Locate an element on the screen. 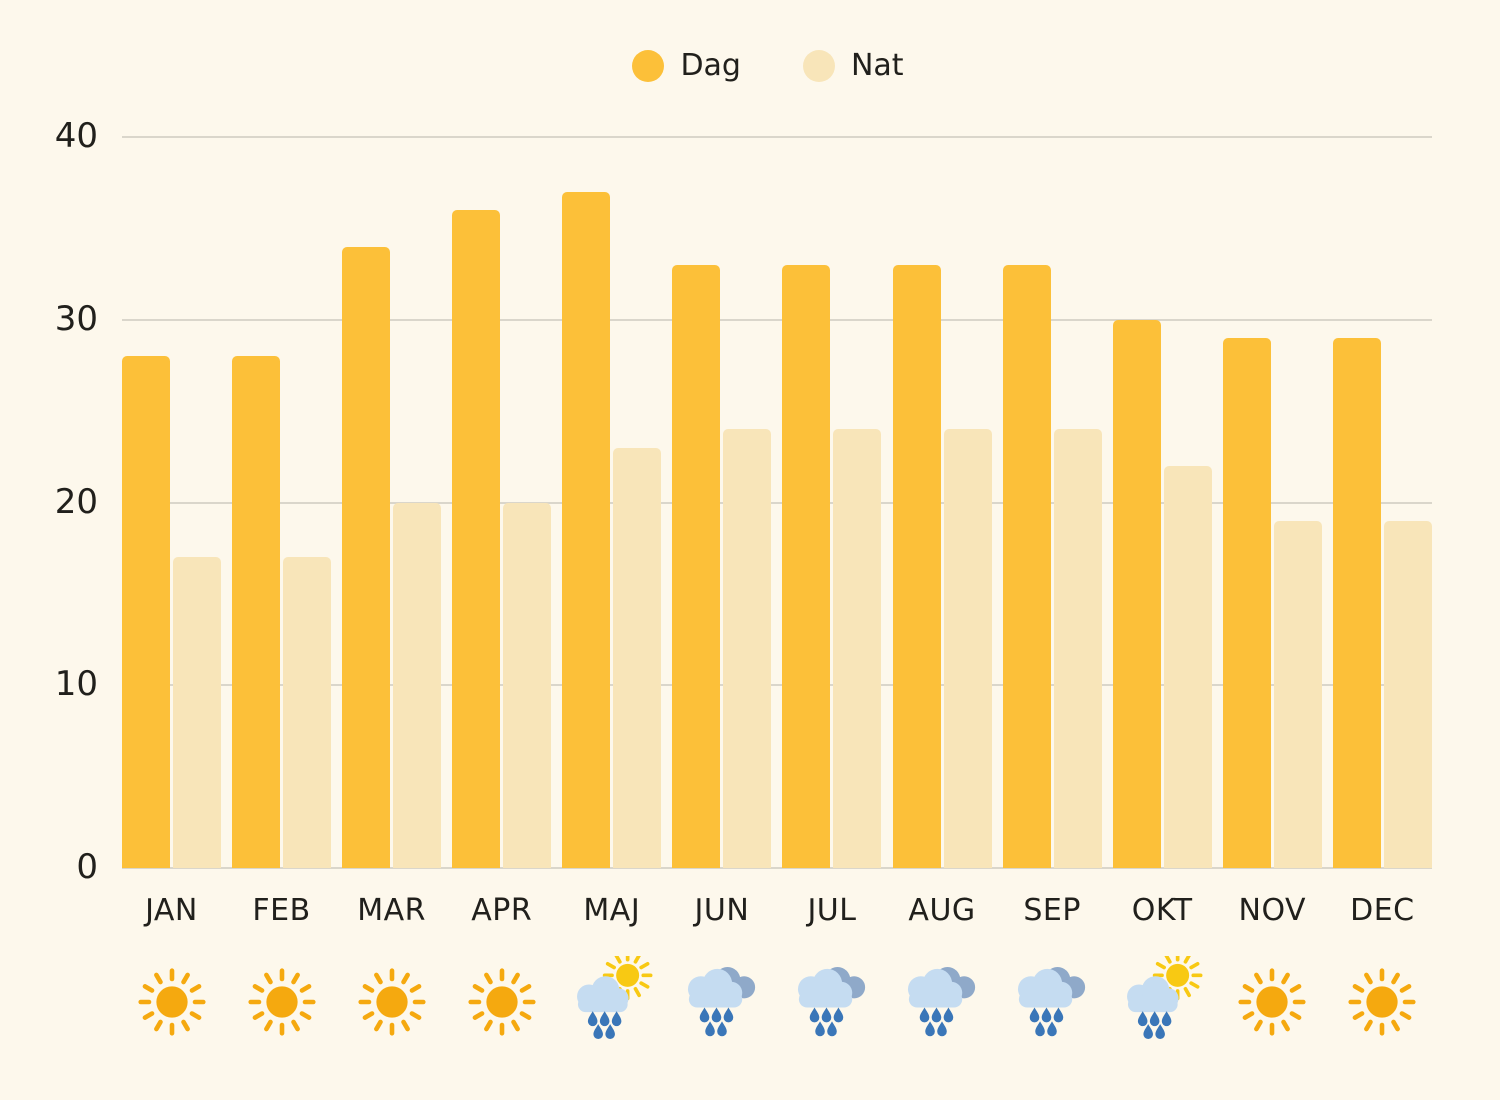 The image size is (1500, 1100). rain-cloud-icon-jun is located at coordinates (721, 1006).